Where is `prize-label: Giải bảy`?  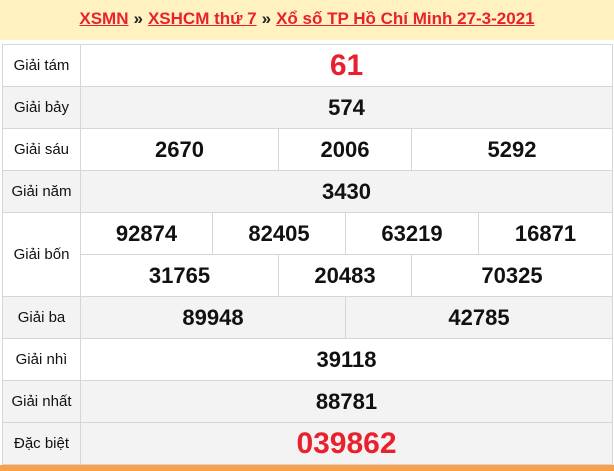 prize-label: Giải bảy is located at coordinates (41, 107).